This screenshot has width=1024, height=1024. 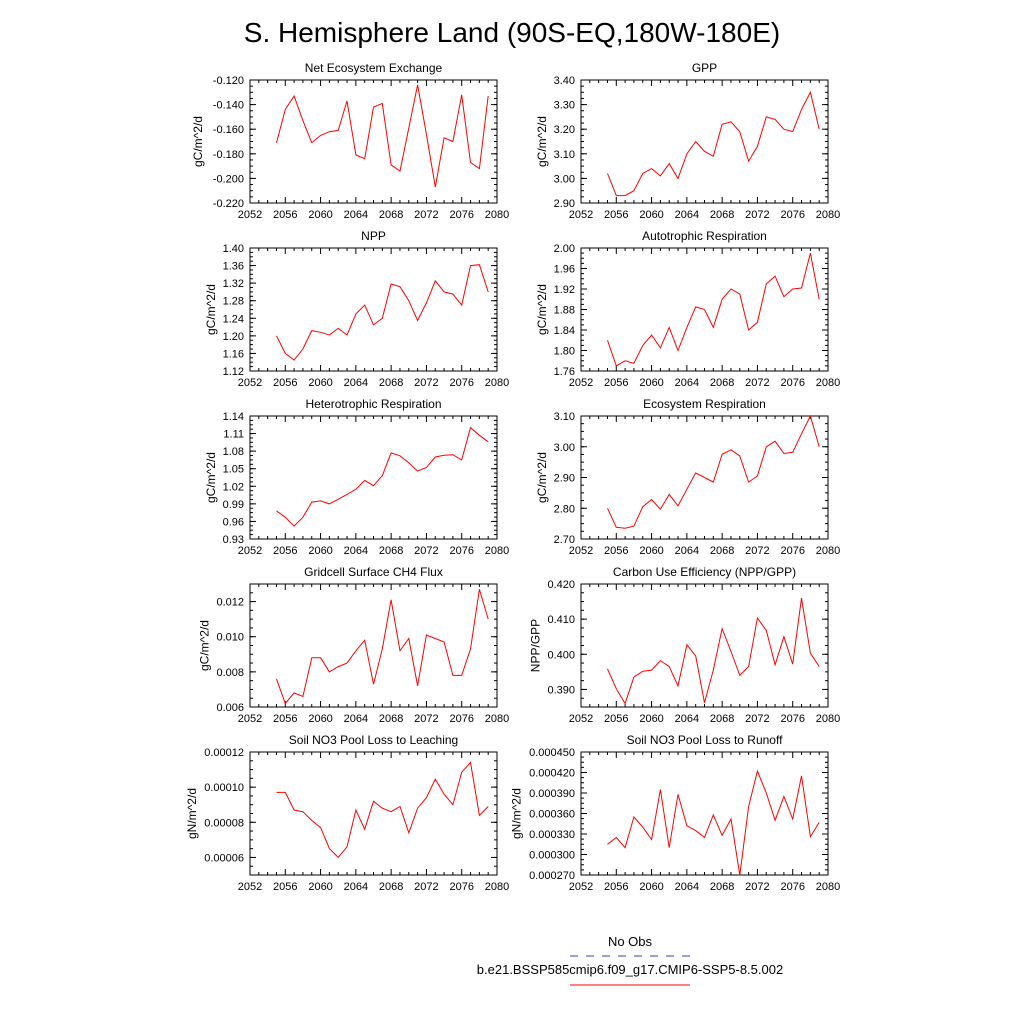 What do you see at coordinates (552, 753) in the screenshot?
I see `y-tick-label: 0.000450` at bounding box center [552, 753].